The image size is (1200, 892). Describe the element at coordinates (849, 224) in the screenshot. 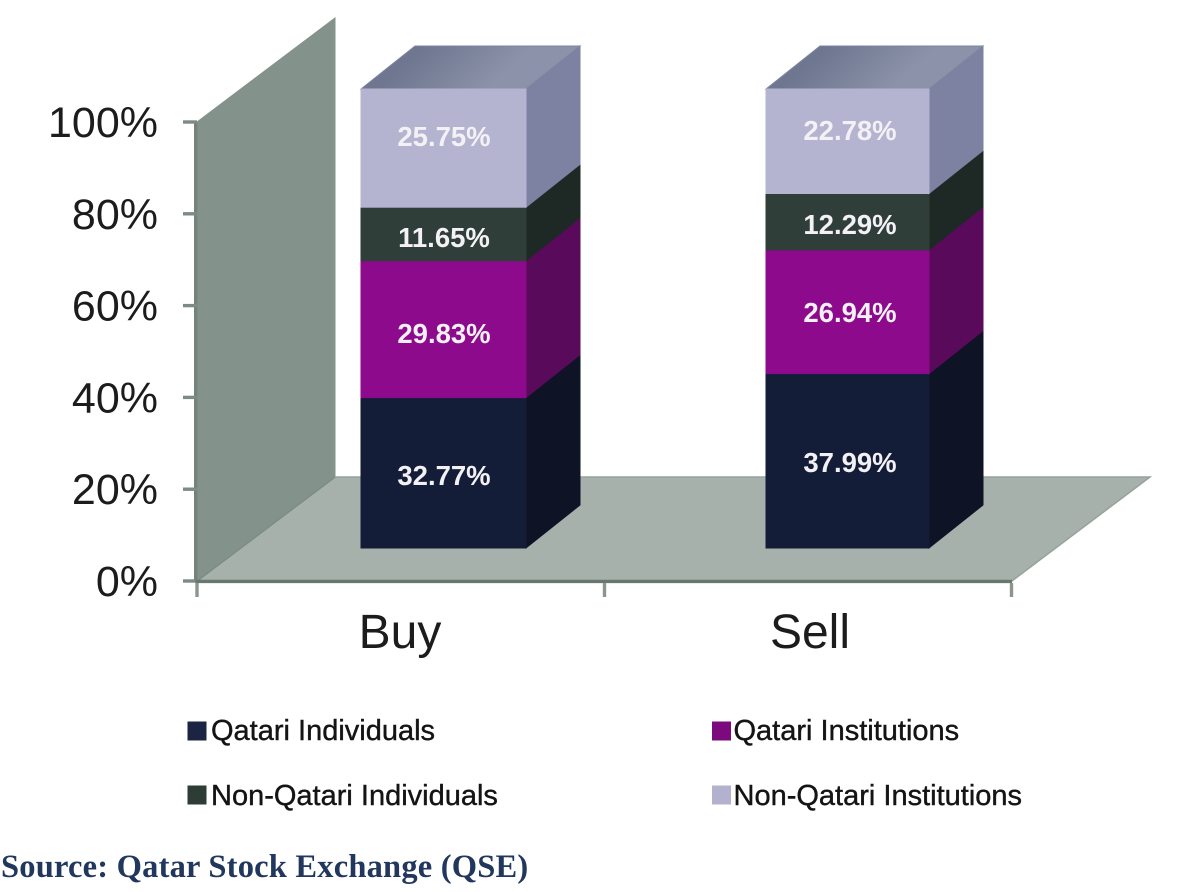

I see `svg-text: 12.29%` at that location.